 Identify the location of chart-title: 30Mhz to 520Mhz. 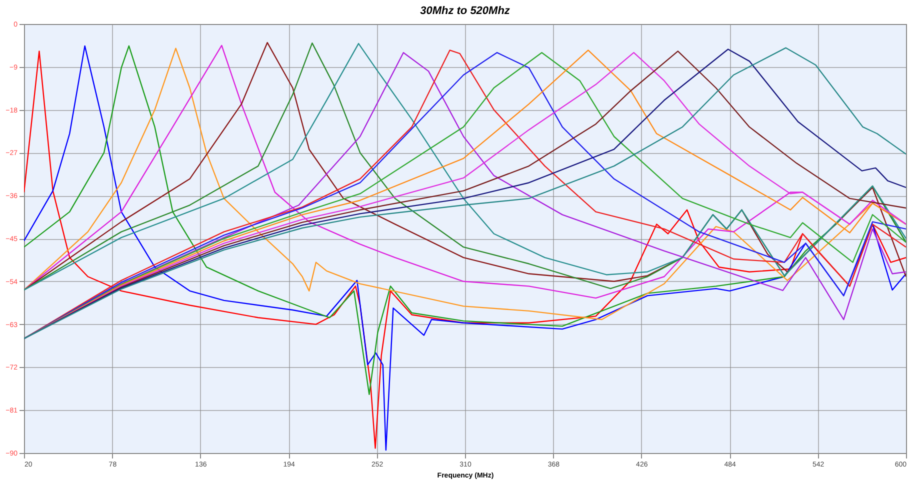
(465, 11).